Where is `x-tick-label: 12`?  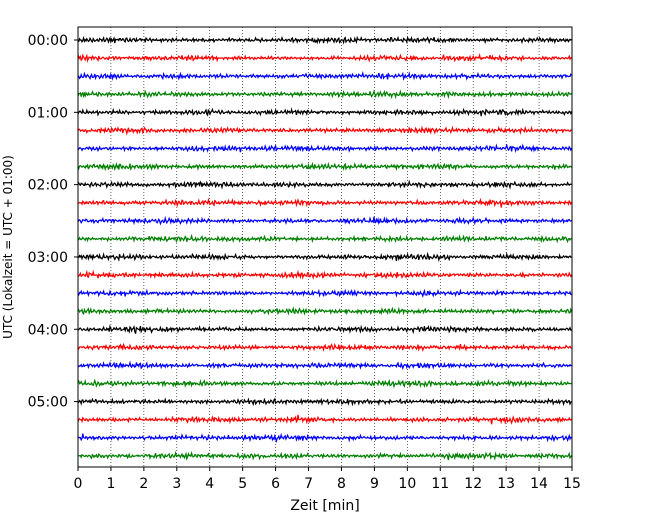
x-tick-label: 12 is located at coordinates (473, 484).